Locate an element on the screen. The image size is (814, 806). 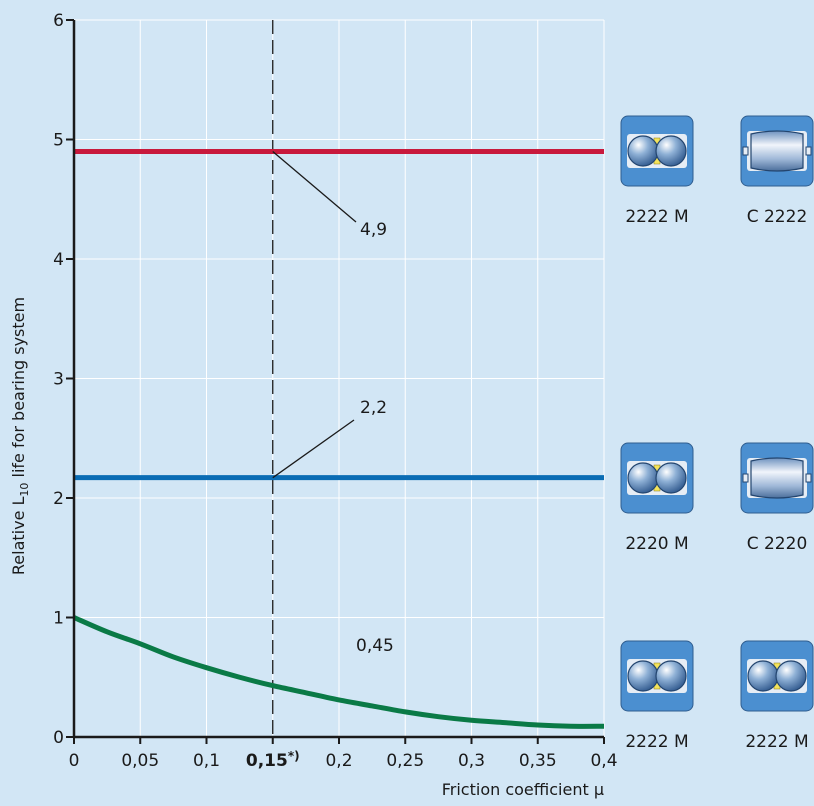
annotation-4-9: 4,9 is located at coordinates (373, 230).